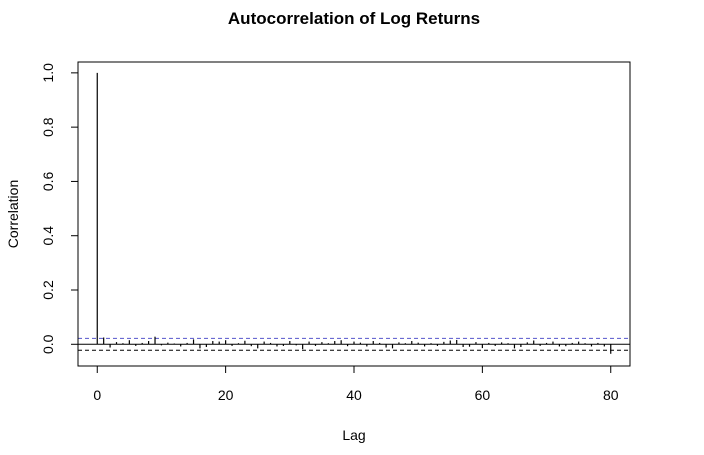 The height and width of the screenshot is (455, 704). Describe the element at coordinates (354, 395) in the screenshot. I see `x-tick-label: 40` at that location.